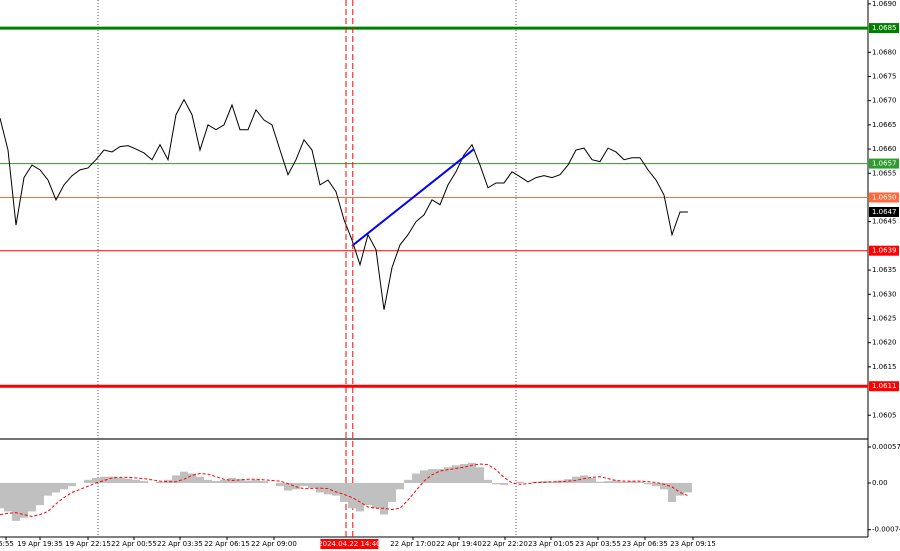 Image resolution: width=900 pixels, height=551 pixels. I want to click on y-tick-label: 1.0670, so click(884, 101).